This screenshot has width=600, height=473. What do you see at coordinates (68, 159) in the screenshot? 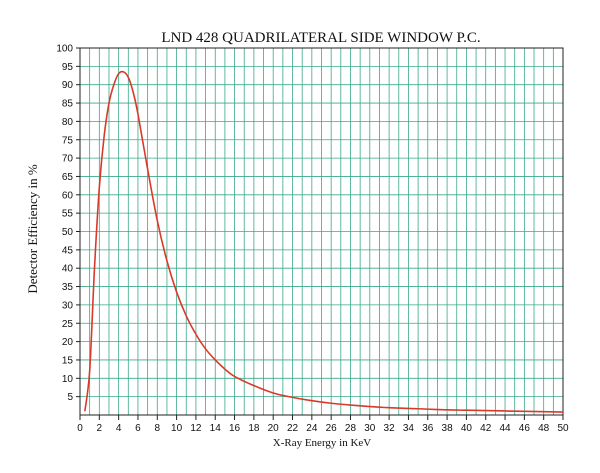
I see `y-tick-label: 70` at bounding box center [68, 159].